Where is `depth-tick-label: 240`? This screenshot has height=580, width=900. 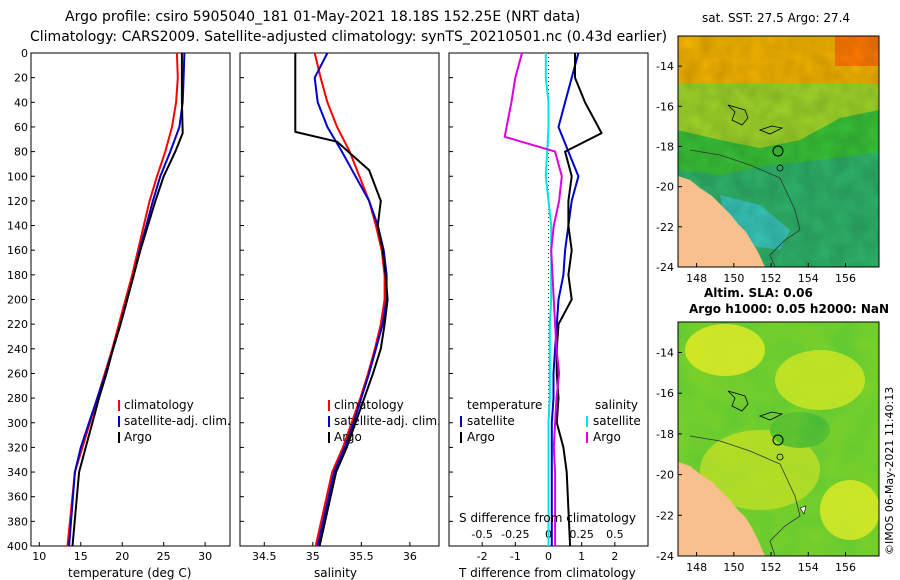
depth-tick-label: 240 is located at coordinates (17, 349).